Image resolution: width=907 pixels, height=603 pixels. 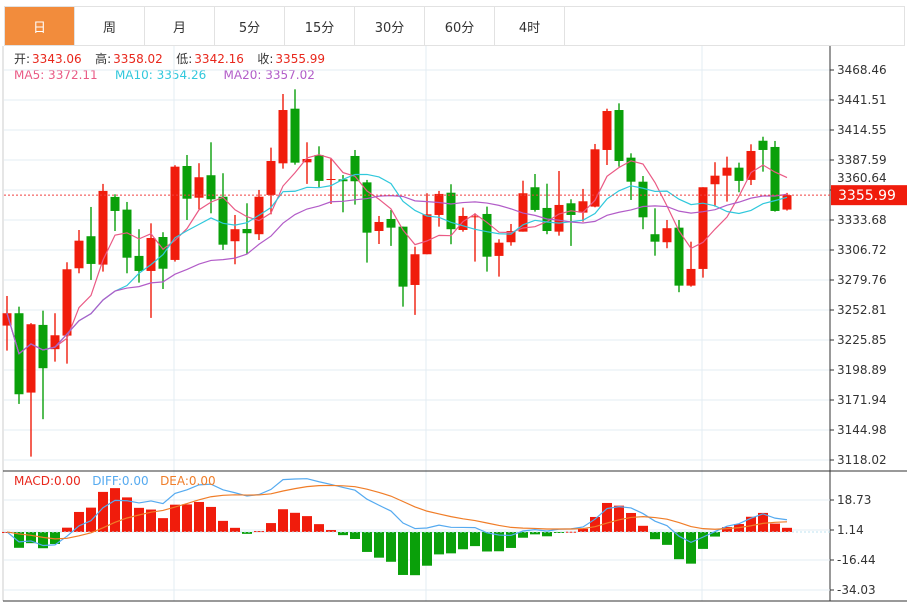 I want to click on tab-6: 30分, so click(x=390, y=26).